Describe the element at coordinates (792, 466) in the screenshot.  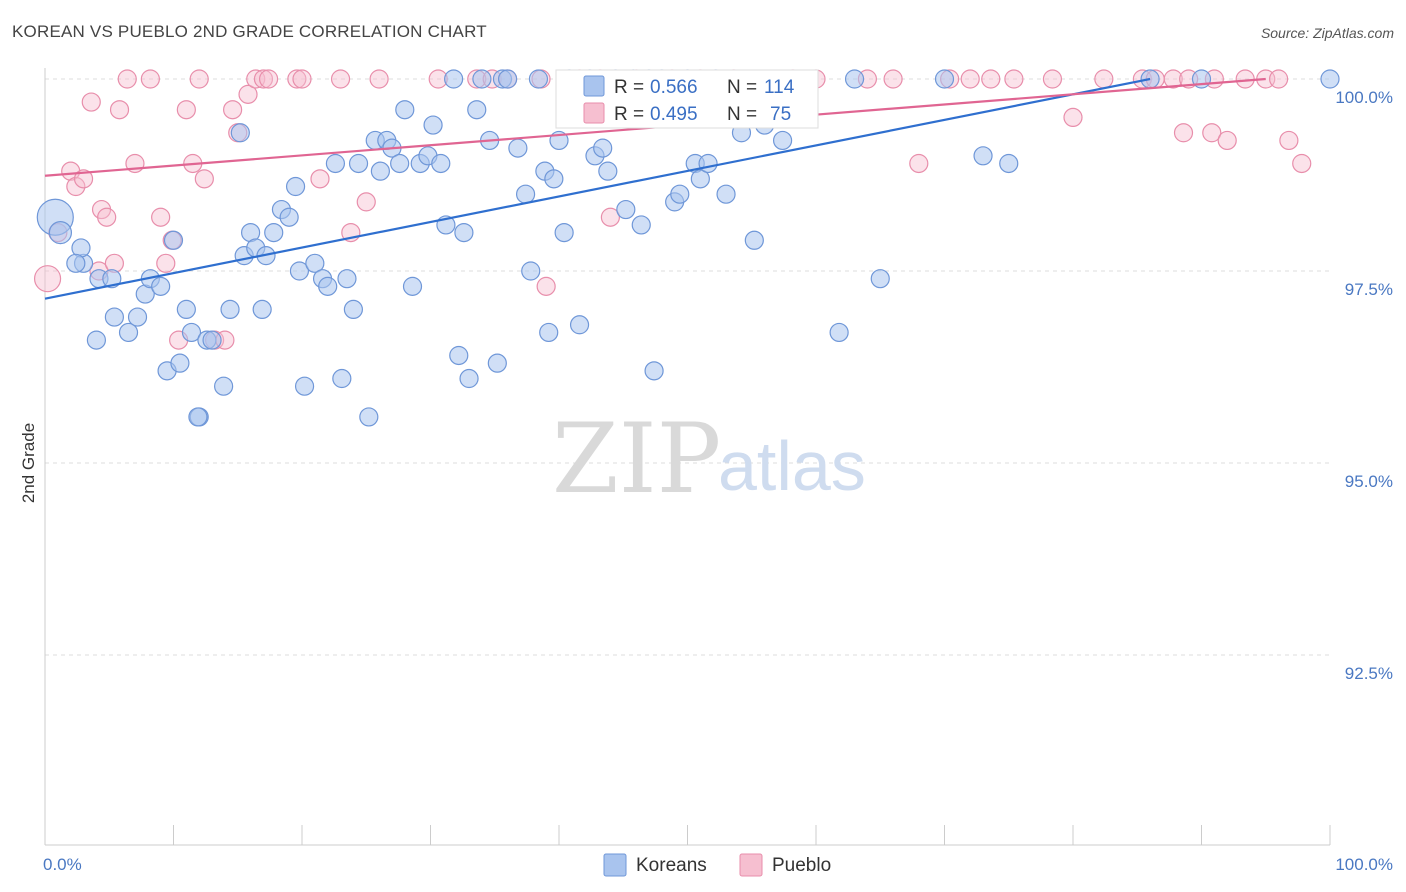
I see `watermark-atlas: atlas` at that location.